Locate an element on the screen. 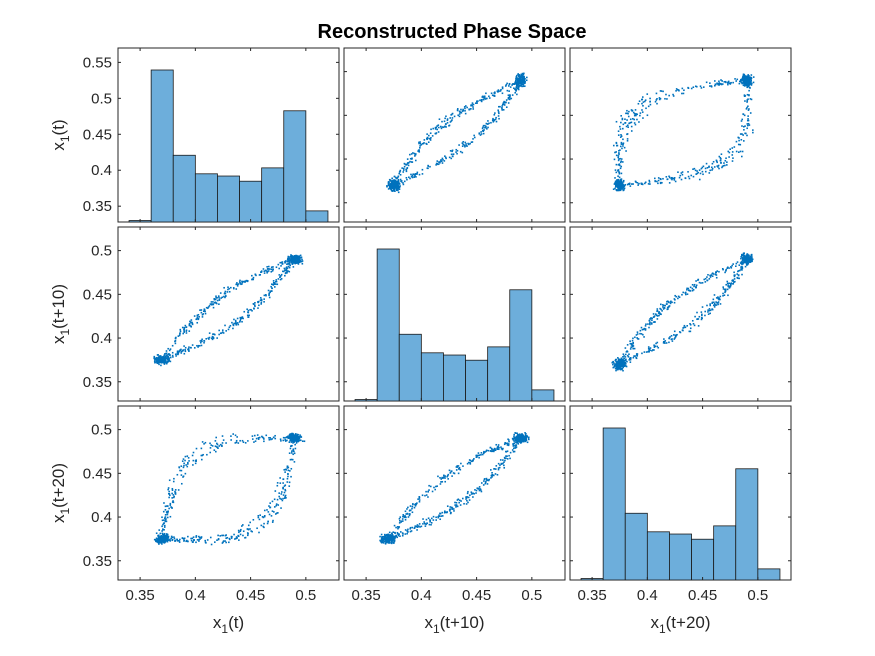 The width and height of the screenshot is (875, 656). y-tick-label: 0.55 is located at coordinates (97, 62).